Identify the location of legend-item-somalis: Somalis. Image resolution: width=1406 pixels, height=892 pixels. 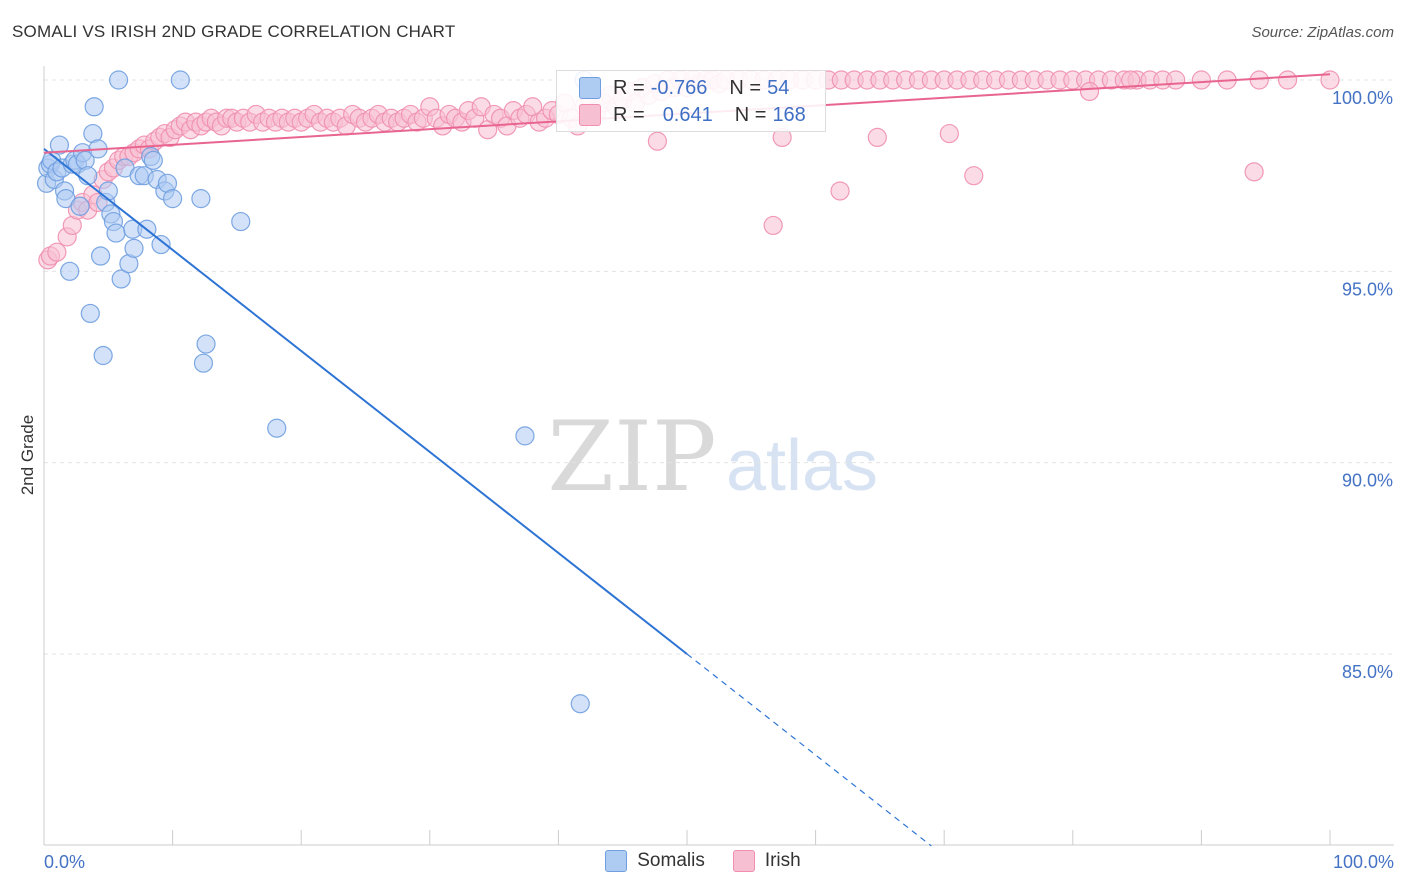
(655, 861).